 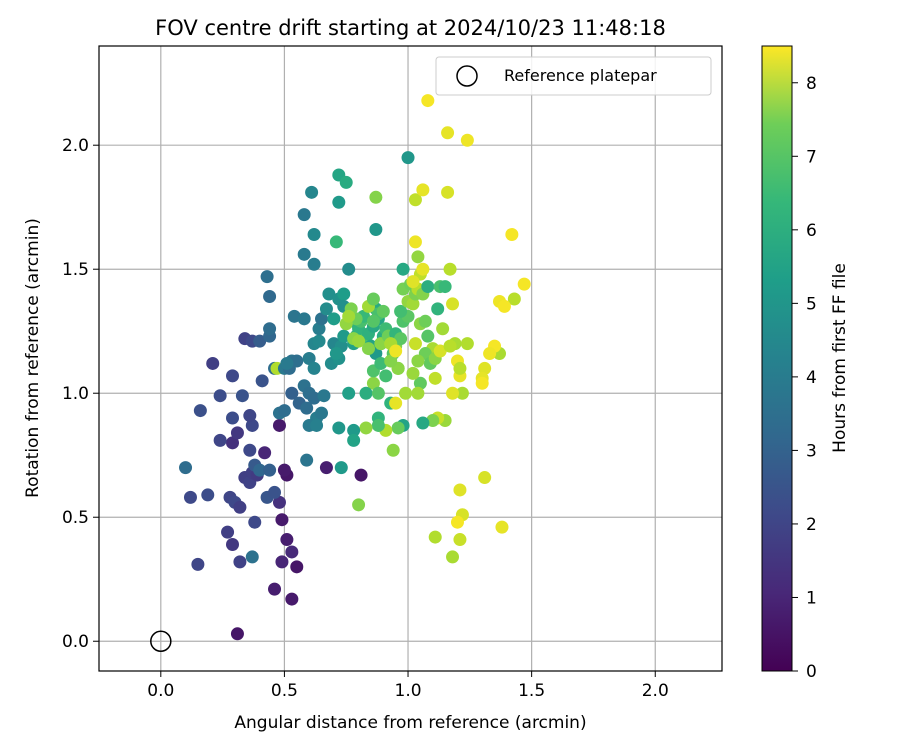 What do you see at coordinates (811, 378) in the screenshot?
I see `colorbar-tick-label: 4` at bounding box center [811, 378].